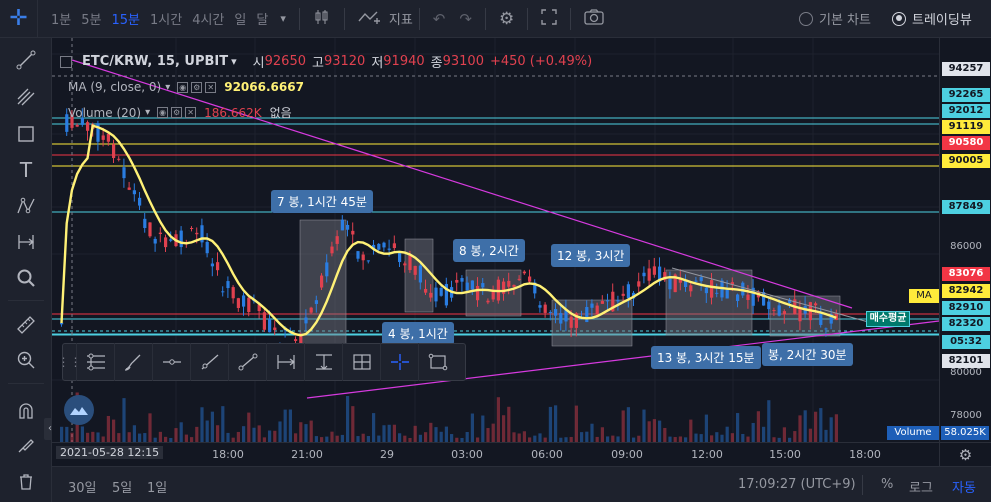  I want to click on pattern-icon, so click(26, 206).